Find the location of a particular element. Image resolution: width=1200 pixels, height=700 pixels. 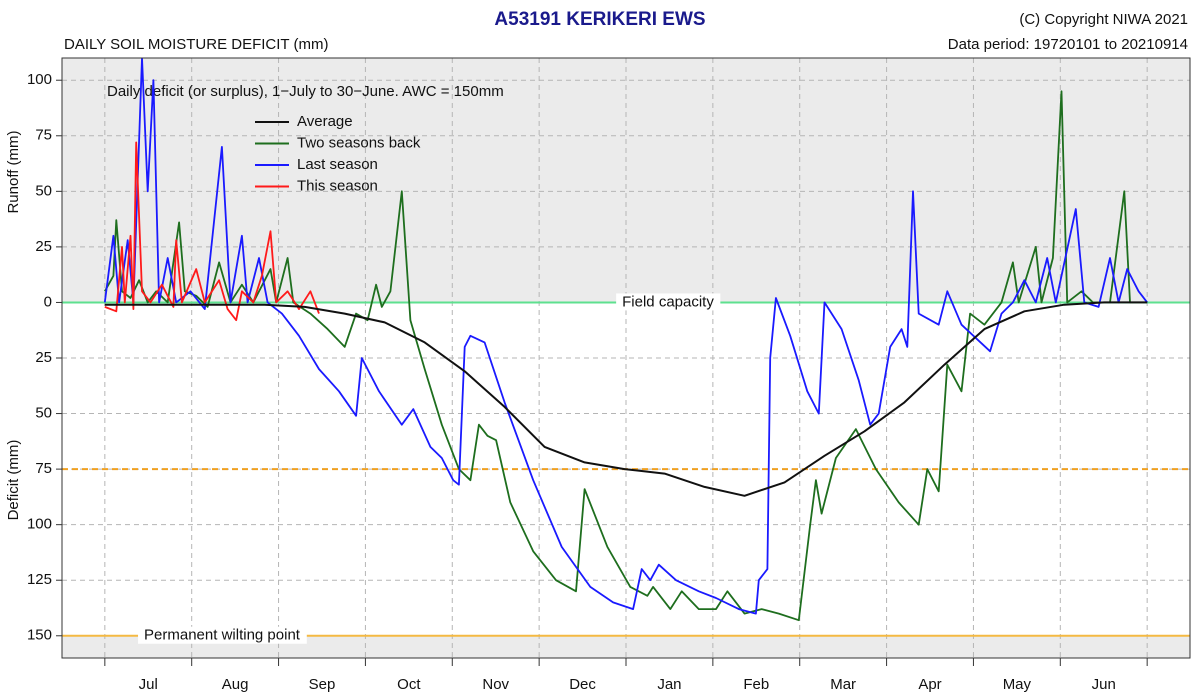

chart-subtitle: DAILY SOIL MOISTURE DEFICIT (mm) is located at coordinates (196, 44).